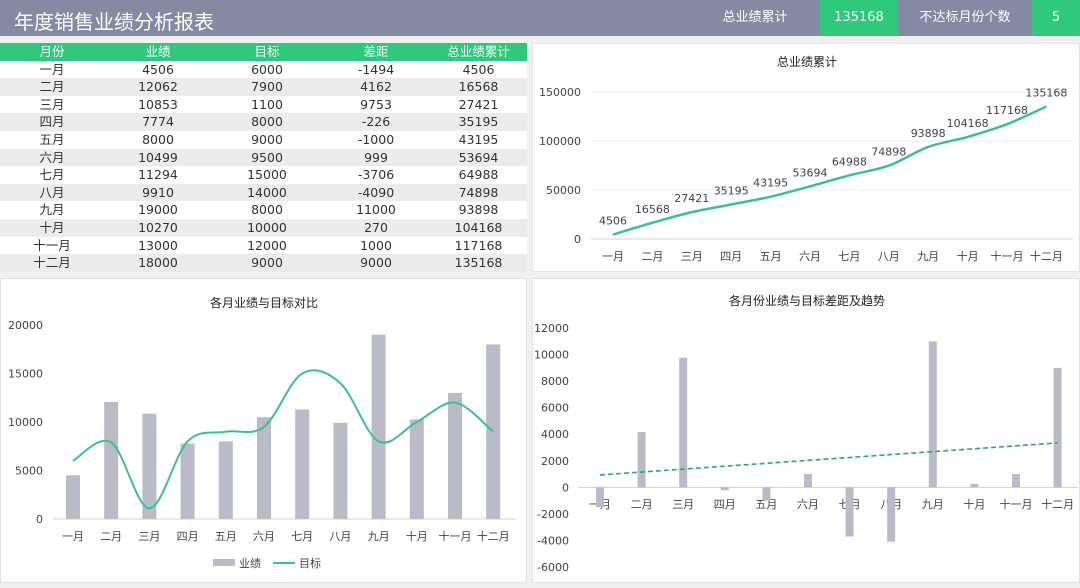 The width and height of the screenshot is (1080, 588). I want to click on legend-label: 目标, so click(310, 563).